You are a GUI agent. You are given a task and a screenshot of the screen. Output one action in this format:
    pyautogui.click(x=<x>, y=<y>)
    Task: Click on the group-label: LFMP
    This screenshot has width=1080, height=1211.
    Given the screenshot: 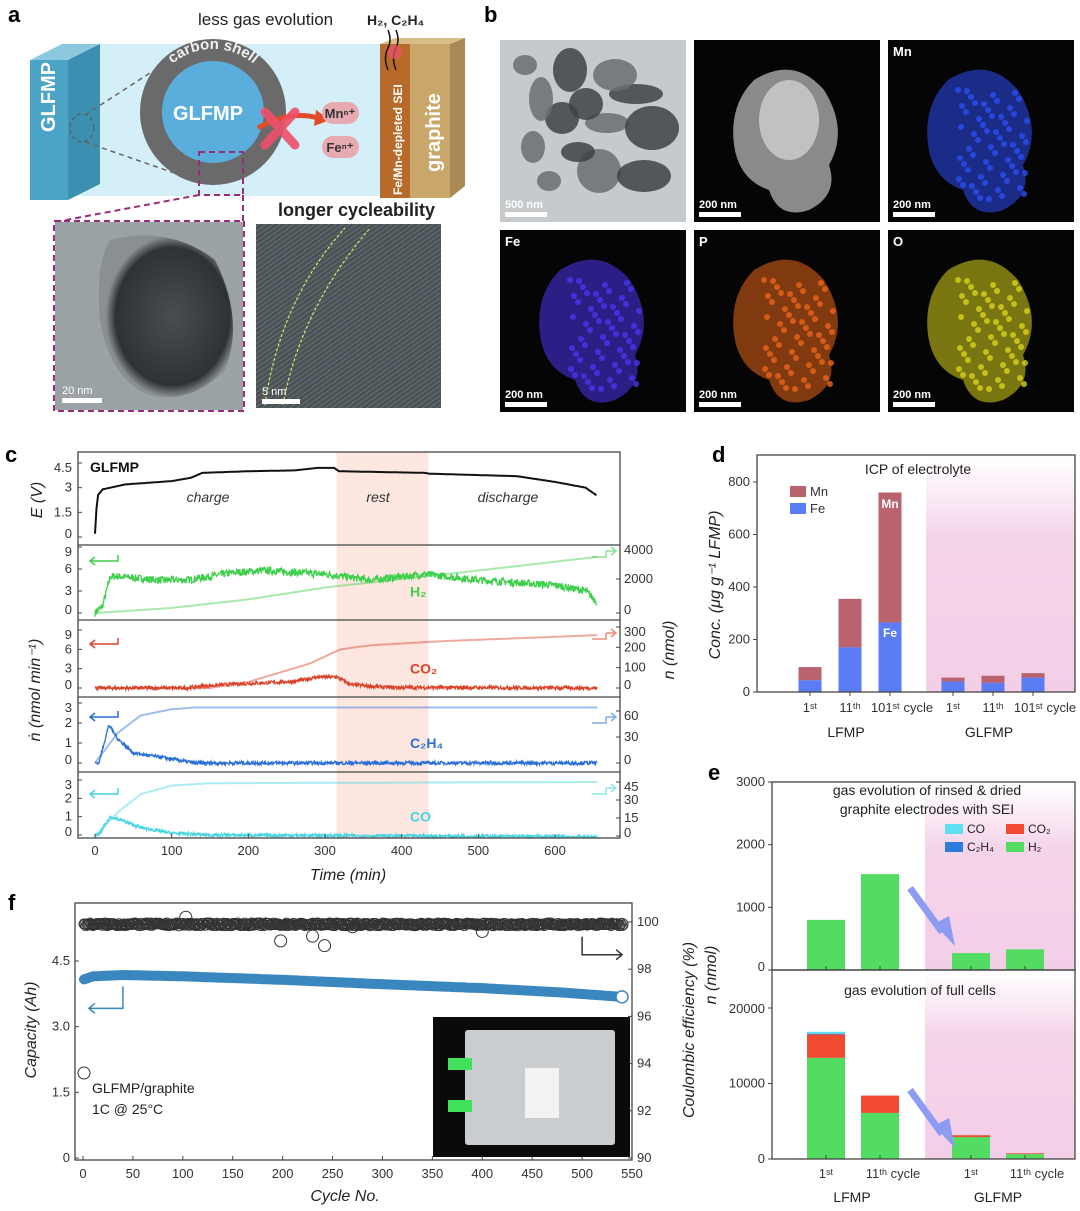 What is the action you would take?
    pyautogui.click(x=851, y=1197)
    